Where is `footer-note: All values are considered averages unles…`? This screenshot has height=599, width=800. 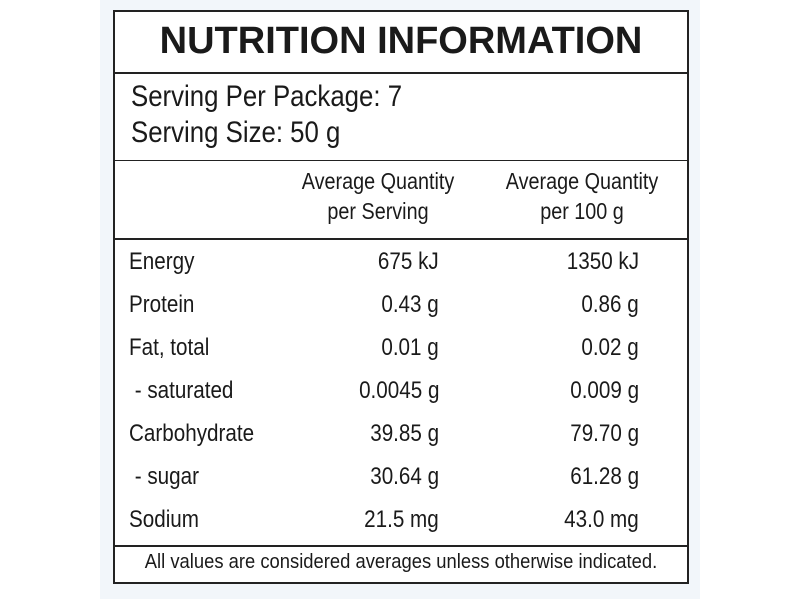
footer-note: All values are considered averages unles… is located at coordinates (401, 562).